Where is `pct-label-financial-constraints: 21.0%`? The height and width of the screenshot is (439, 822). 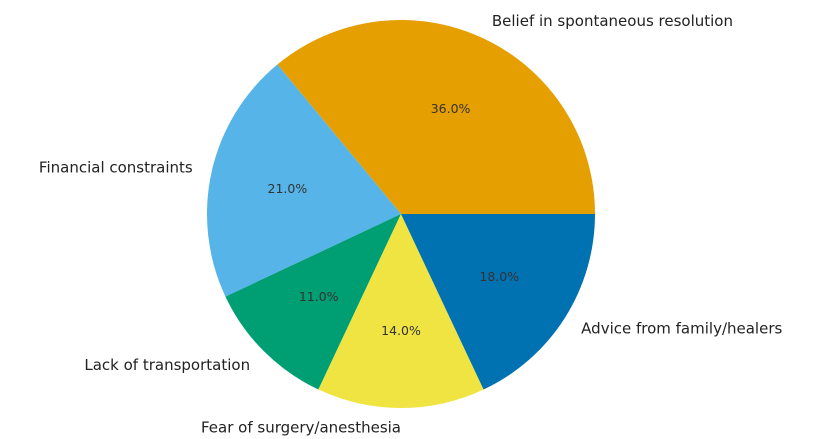 pct-label-financial-constraints: 21.0% is located at coordinates (288, 188).